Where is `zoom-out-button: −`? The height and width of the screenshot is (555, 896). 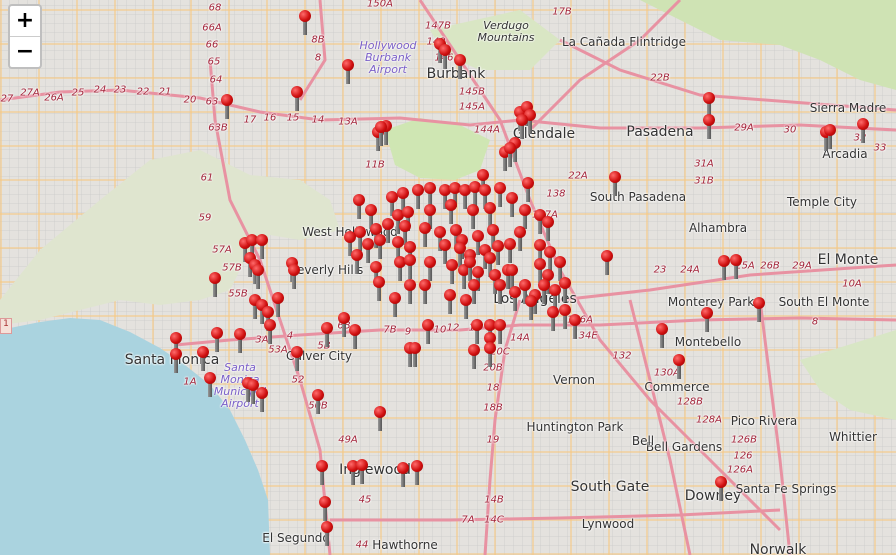
zoom-out-button: − is located at coordinates (25, 51).